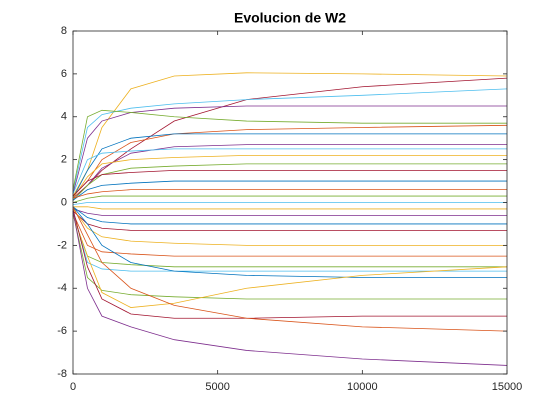 The height and width of the screenshot is (420, 560). Describe the element at coordinates (62, 374) in the screenshot. I see `y-tick-label: -8` at that location.